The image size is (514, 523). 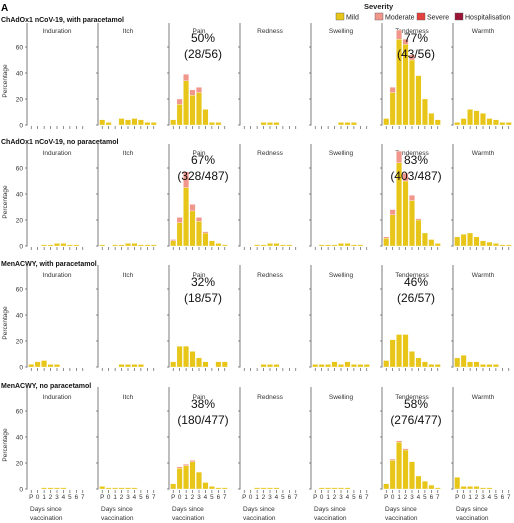 I want to click on y-tick-label: 60, so click(x=20, y=411).